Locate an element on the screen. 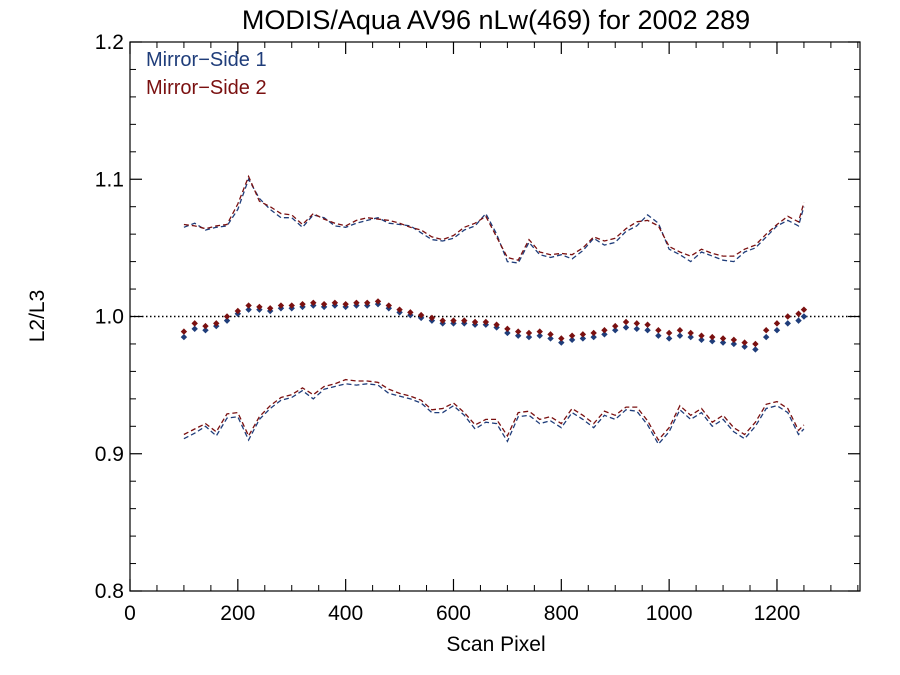  legend-label-mirror-side-2: Mirror−Side 2 is located at coordinates (206, 88).